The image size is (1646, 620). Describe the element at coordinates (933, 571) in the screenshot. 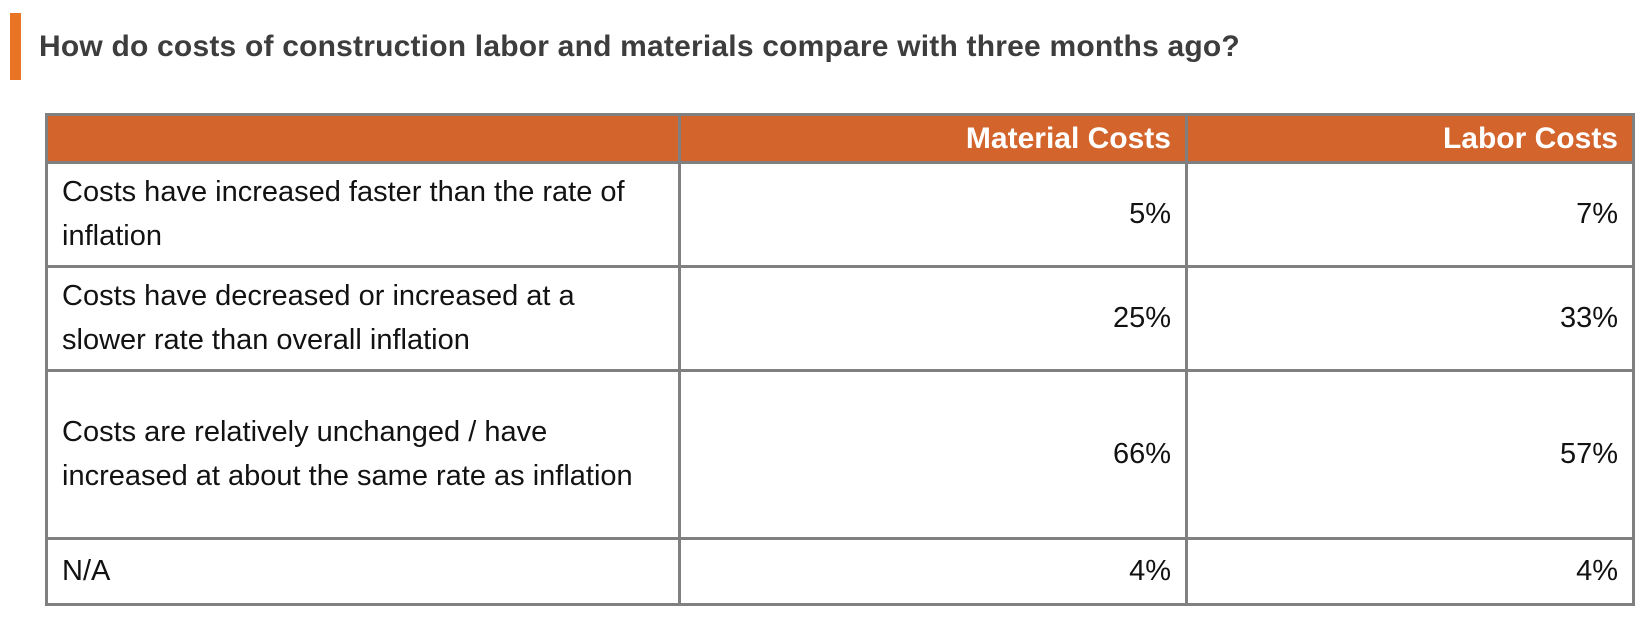

I see `material-costs-value: 4%` at that location.